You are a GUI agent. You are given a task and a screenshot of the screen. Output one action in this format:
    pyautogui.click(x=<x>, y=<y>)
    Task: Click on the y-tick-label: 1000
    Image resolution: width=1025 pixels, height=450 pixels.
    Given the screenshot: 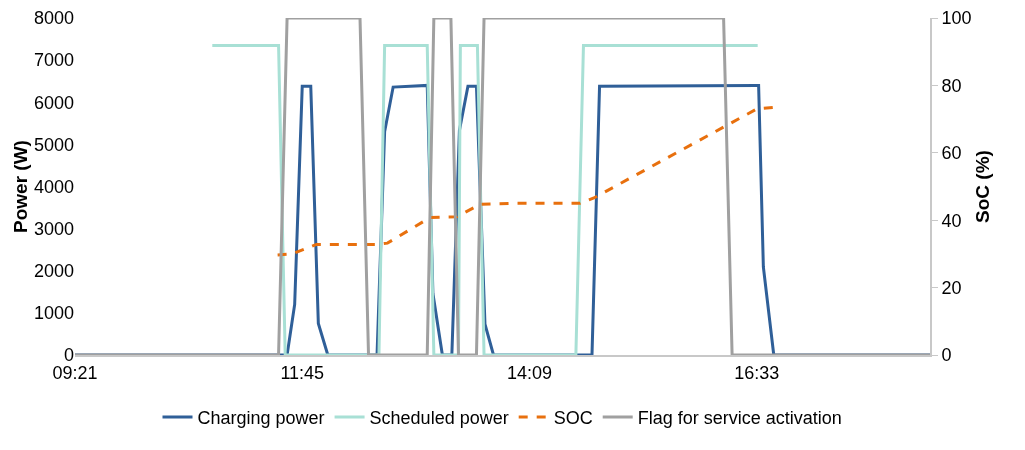 What is the action you would take?
    pyautogui.click(x=53, y=313)
    